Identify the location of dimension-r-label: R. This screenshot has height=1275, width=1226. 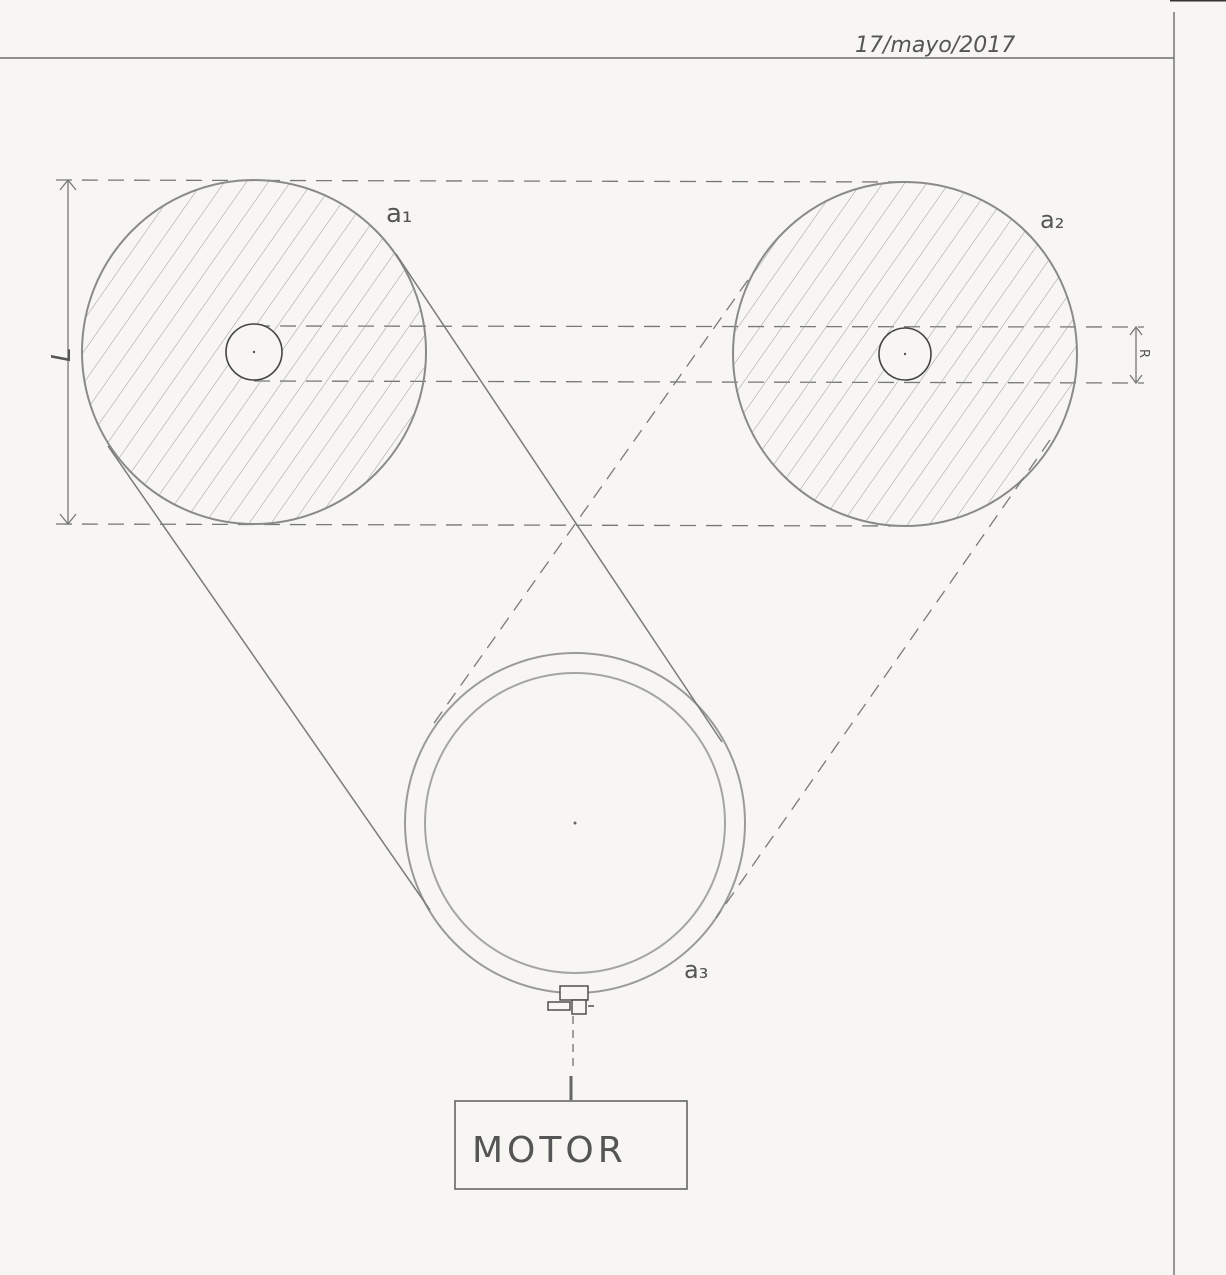
(1143, 353).